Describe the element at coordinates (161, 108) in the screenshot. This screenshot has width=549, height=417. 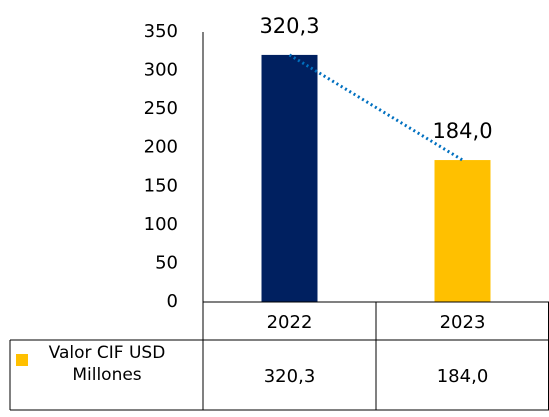
I see `y-tick-label: 250` at that location.